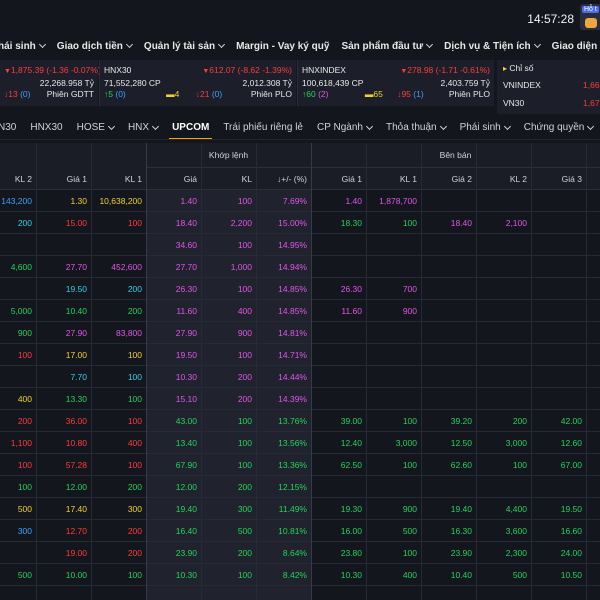 The image size is (600, 600). What do you see at coordinates (461, 575) in the screenshot?
I see `table-cell: 10.40` at bounding box center [461, 575].